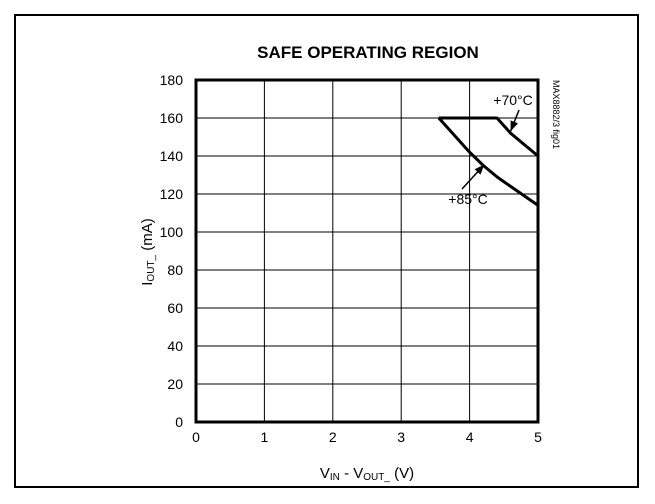 Image resolution: width=655 pixels, height=504 pixels. I want to click on series-line-70c, so click(488, 137).